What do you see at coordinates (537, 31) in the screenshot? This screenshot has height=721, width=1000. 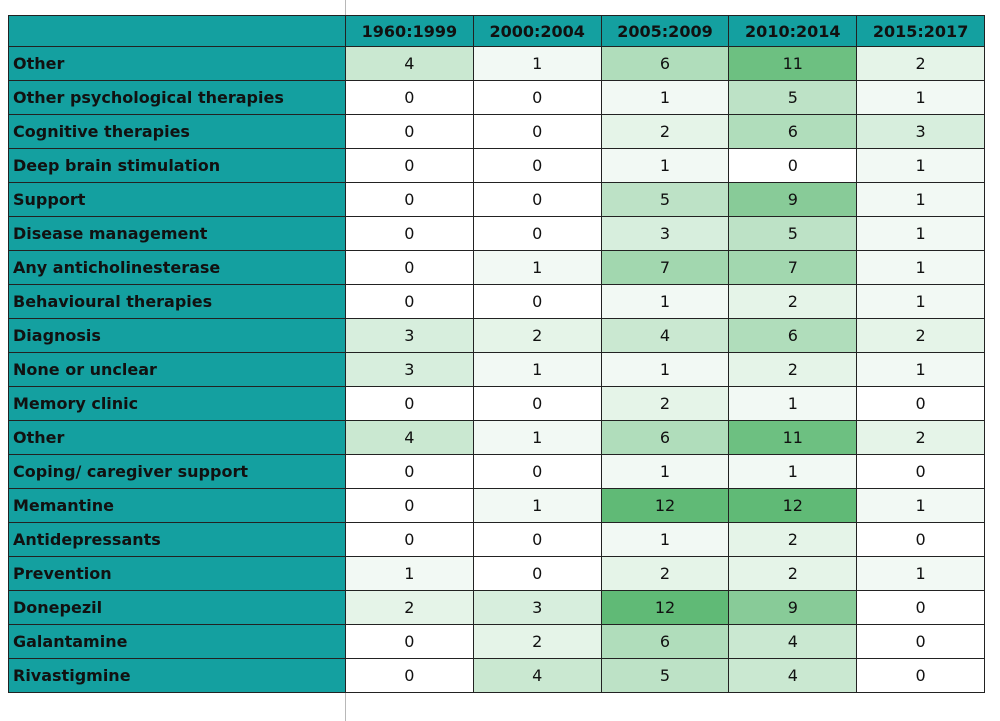 I see `column-header: 2000:2004` at bounding box center [537, 31].